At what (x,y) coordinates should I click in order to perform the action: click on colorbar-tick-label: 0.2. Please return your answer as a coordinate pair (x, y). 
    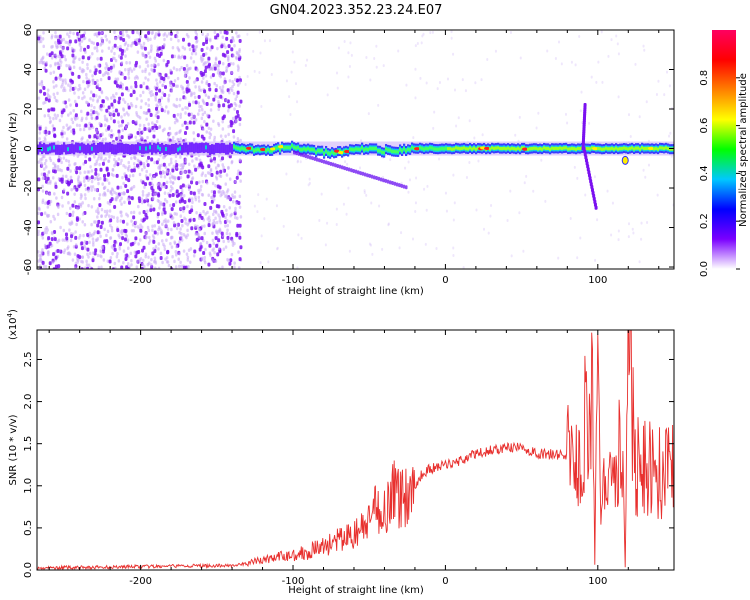
    Looking at the image, I should click on (704, 221).